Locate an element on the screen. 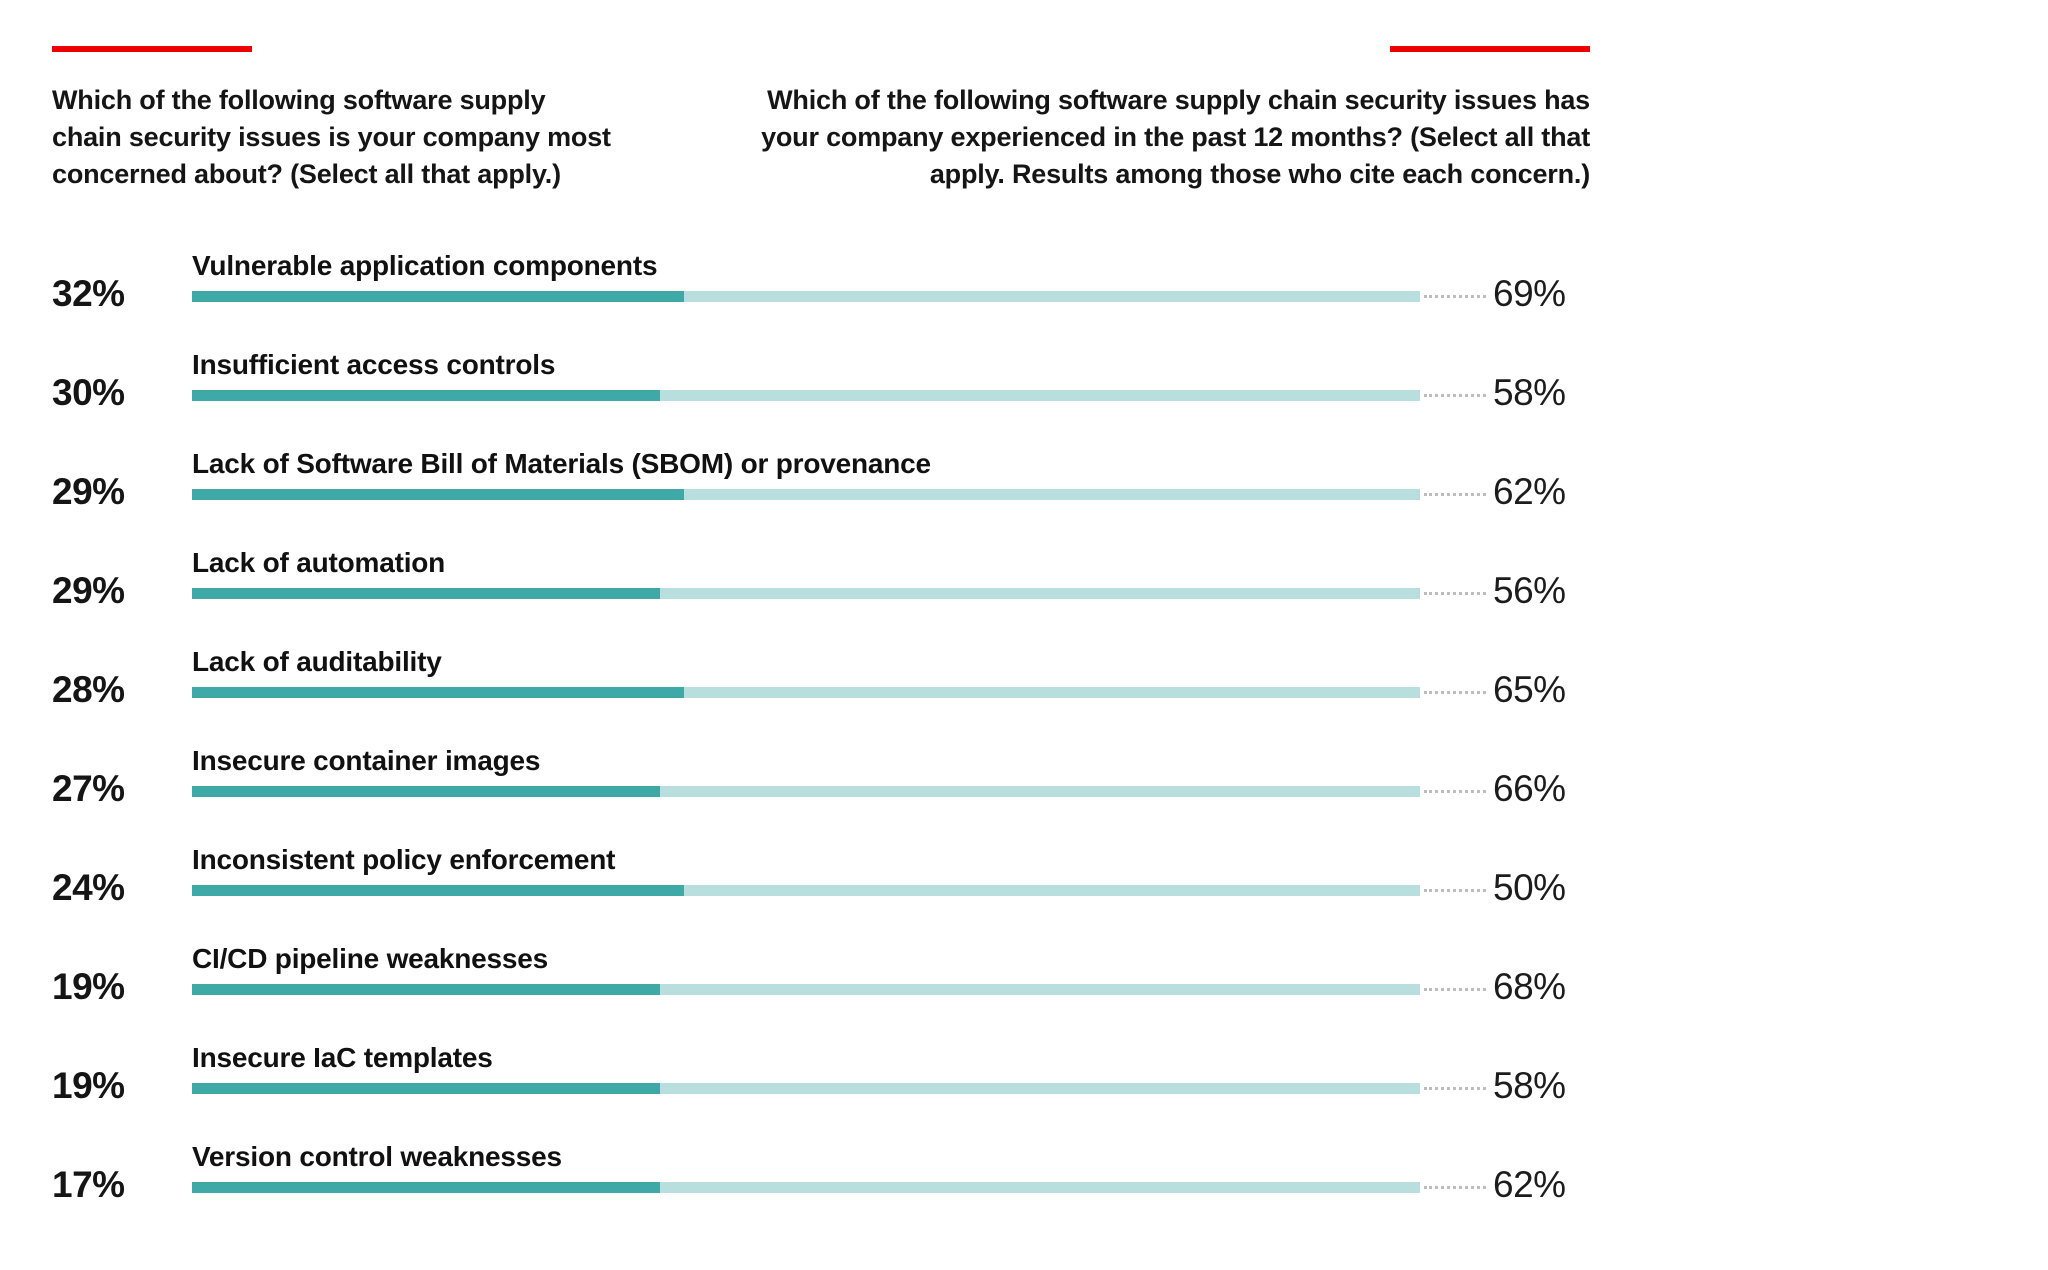 The width and height of the screenshot is (2048, 1270). concerned-value: 32% is located at coordinates (88, 293).